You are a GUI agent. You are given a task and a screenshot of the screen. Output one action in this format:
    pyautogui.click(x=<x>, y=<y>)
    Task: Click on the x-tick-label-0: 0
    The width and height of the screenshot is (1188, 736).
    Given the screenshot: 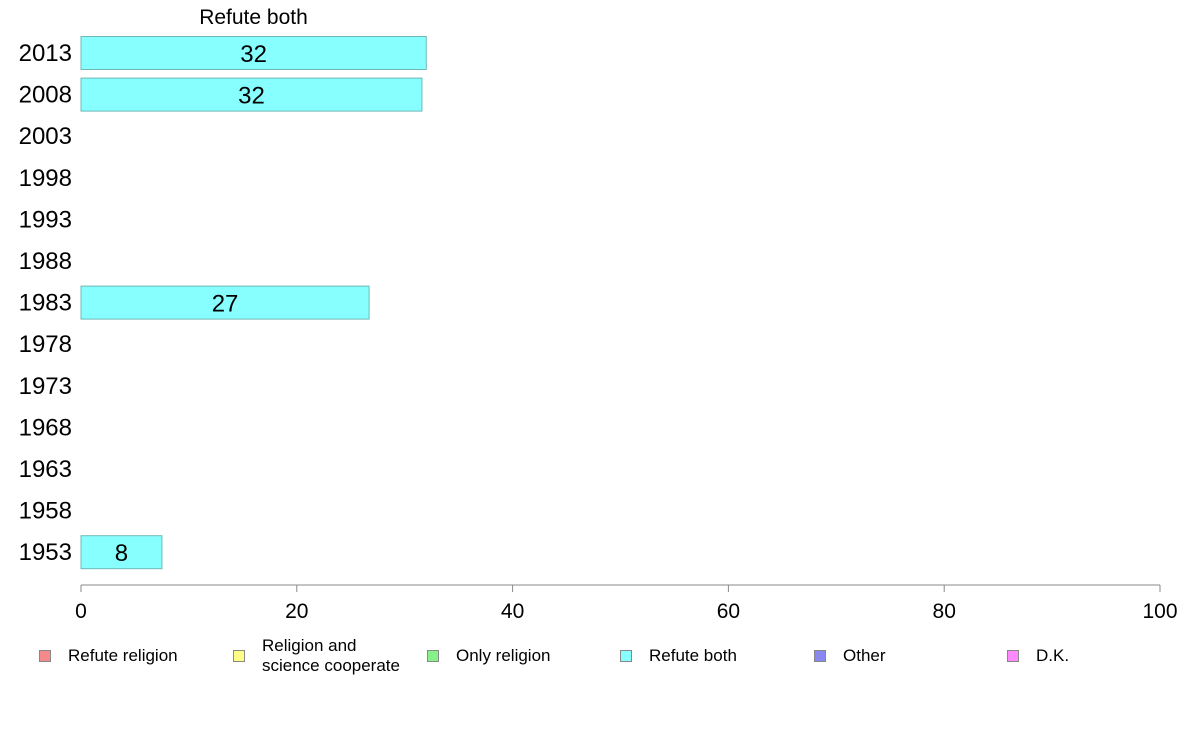 What is the action you would take?
    pyautogui.click(x=81, y=611)
    